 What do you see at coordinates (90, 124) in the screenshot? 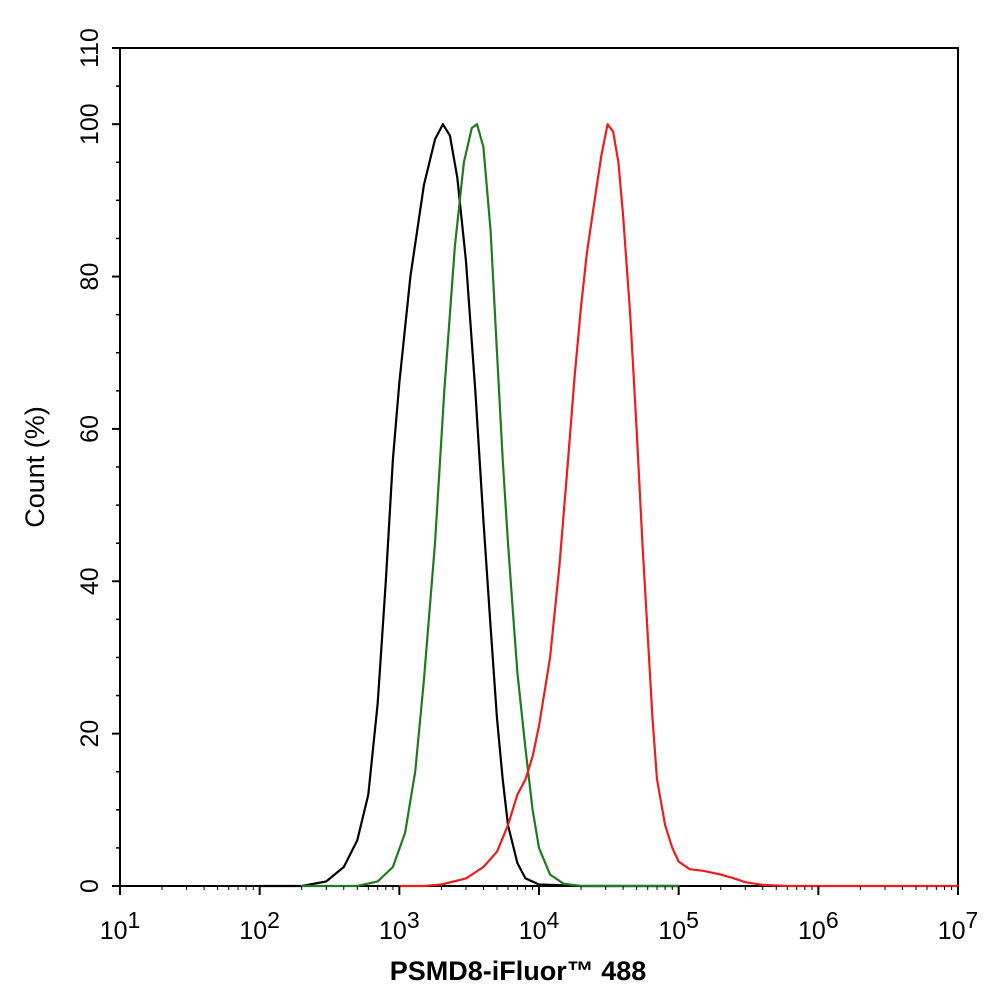
I see `y-tick-label: 100` at bounding box center [90, 124].